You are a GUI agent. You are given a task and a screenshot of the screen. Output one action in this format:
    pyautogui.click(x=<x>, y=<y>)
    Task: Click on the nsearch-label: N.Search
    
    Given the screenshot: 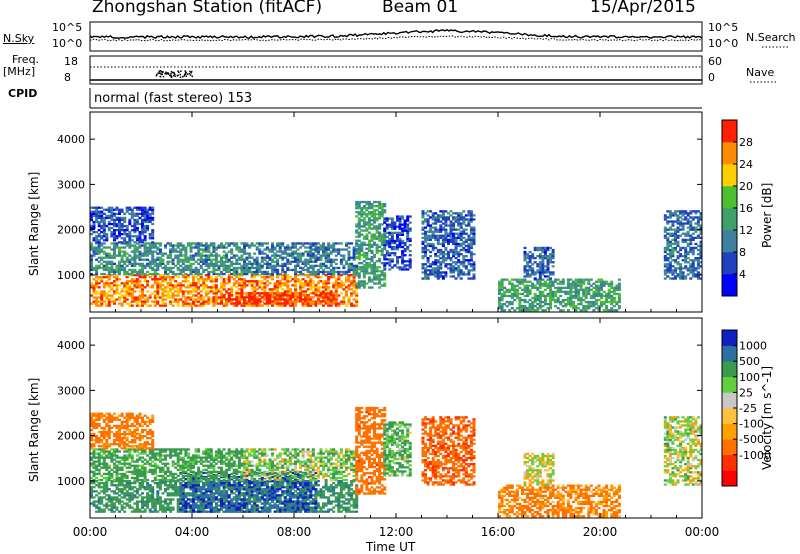 What is the action you would take?
    pyautogui.click(x=771, y=37)
    